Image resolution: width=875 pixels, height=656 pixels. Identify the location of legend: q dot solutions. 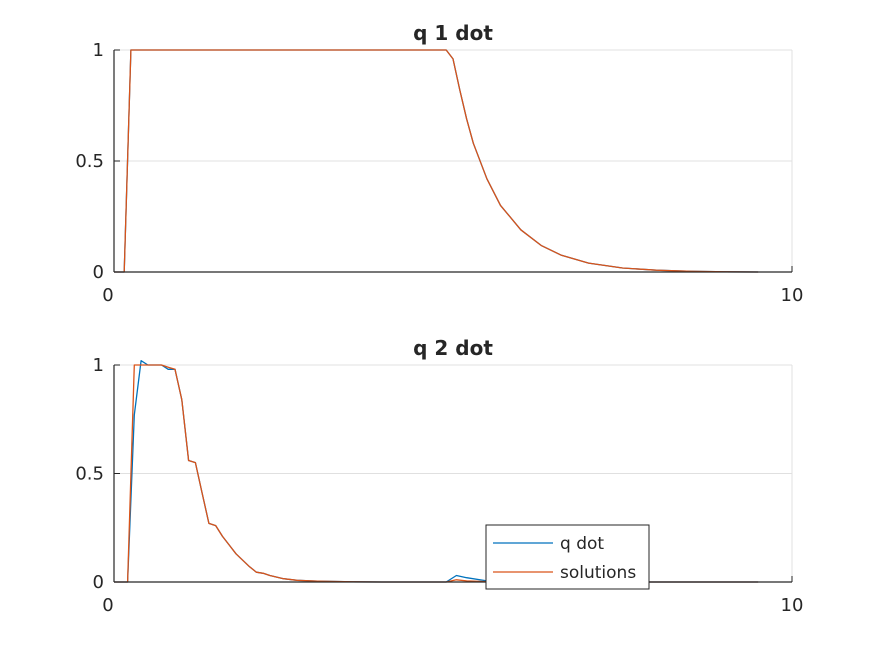
(567, 557).